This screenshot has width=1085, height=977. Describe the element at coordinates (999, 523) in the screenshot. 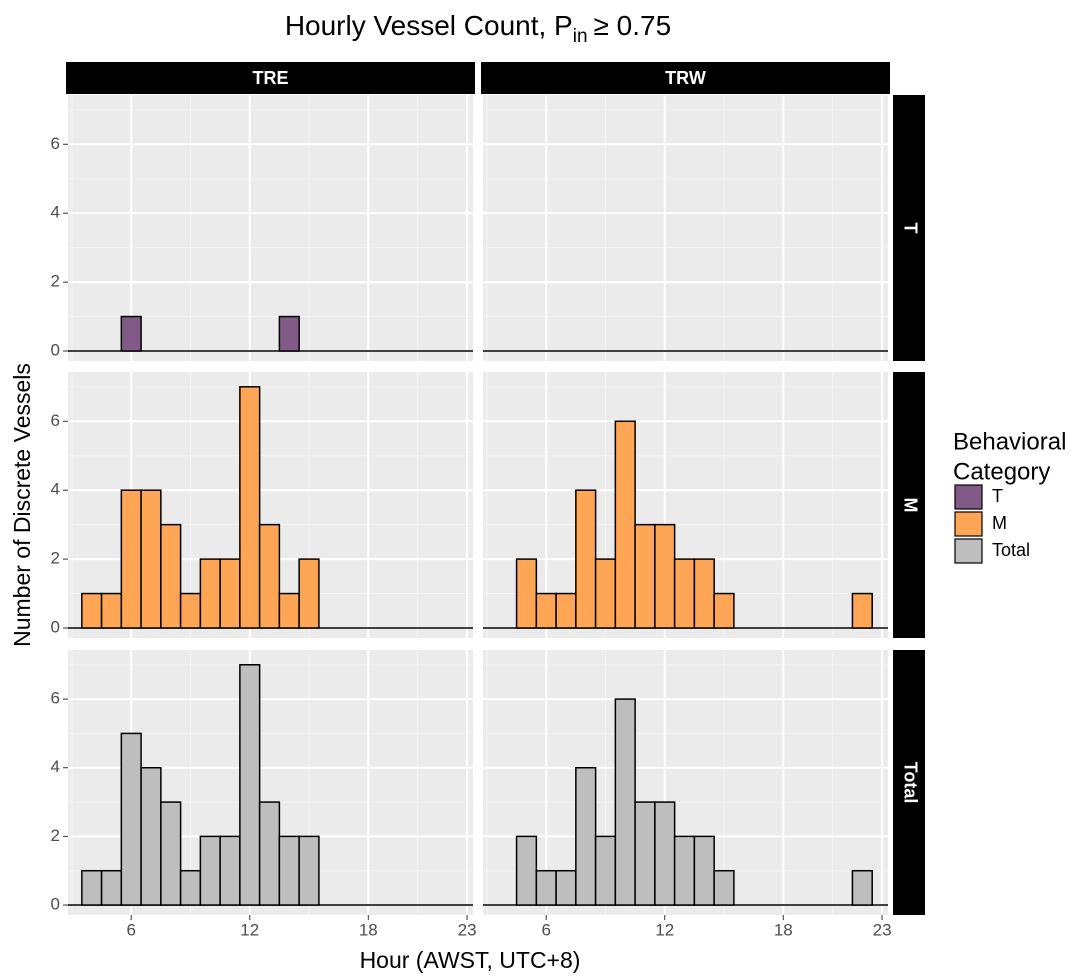

I see `legend-label: M` at that location.